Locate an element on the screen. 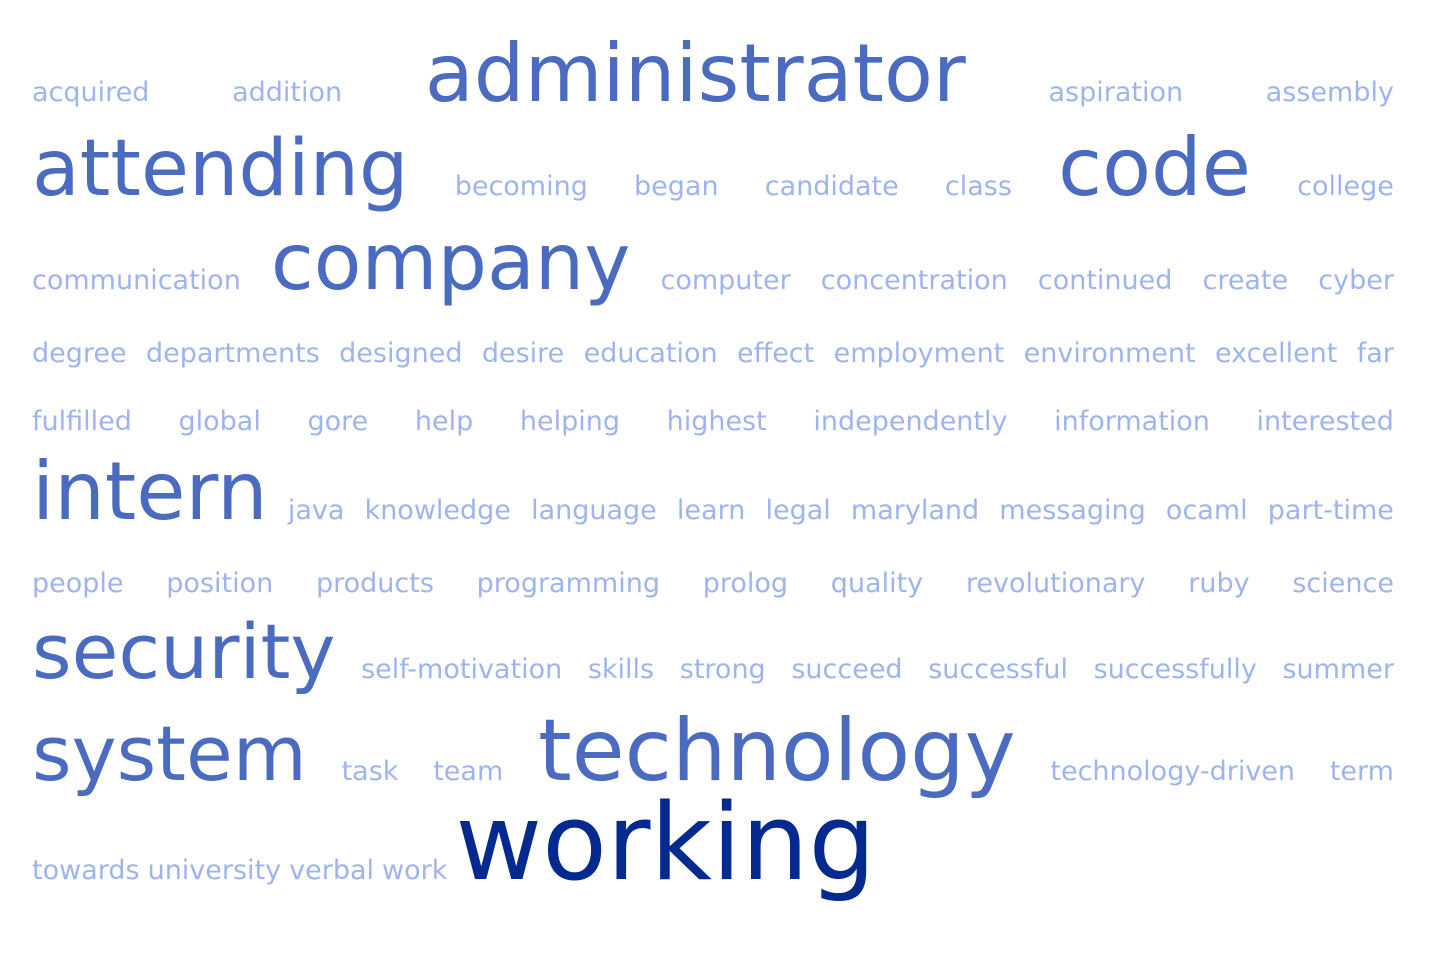  word: strong is located at coordinates (722, 669).